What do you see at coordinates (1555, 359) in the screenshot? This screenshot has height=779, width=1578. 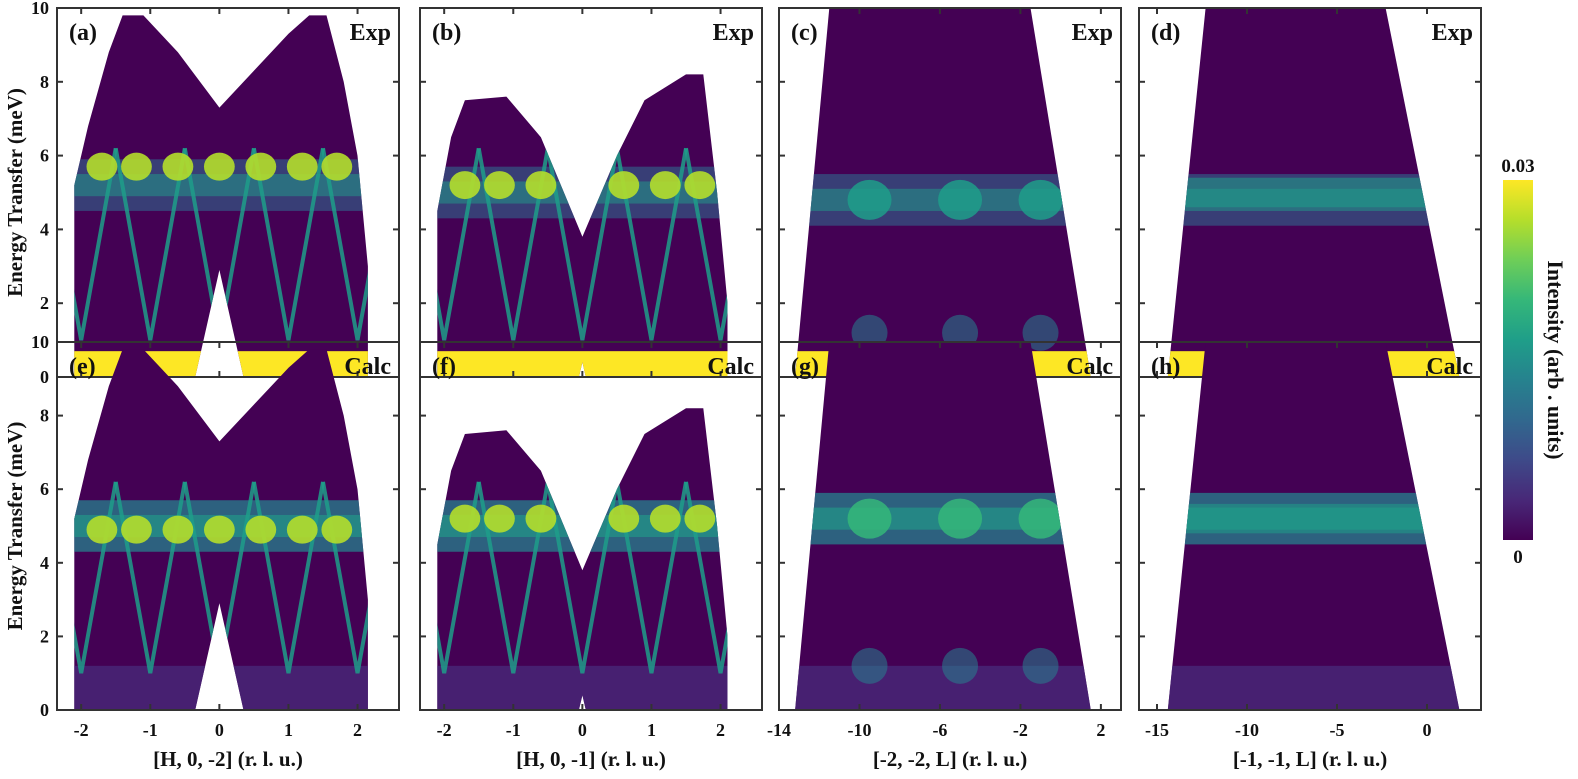 I see `colorbar-label: Intensity (arb . units)` at bounding box center [1555, 359].